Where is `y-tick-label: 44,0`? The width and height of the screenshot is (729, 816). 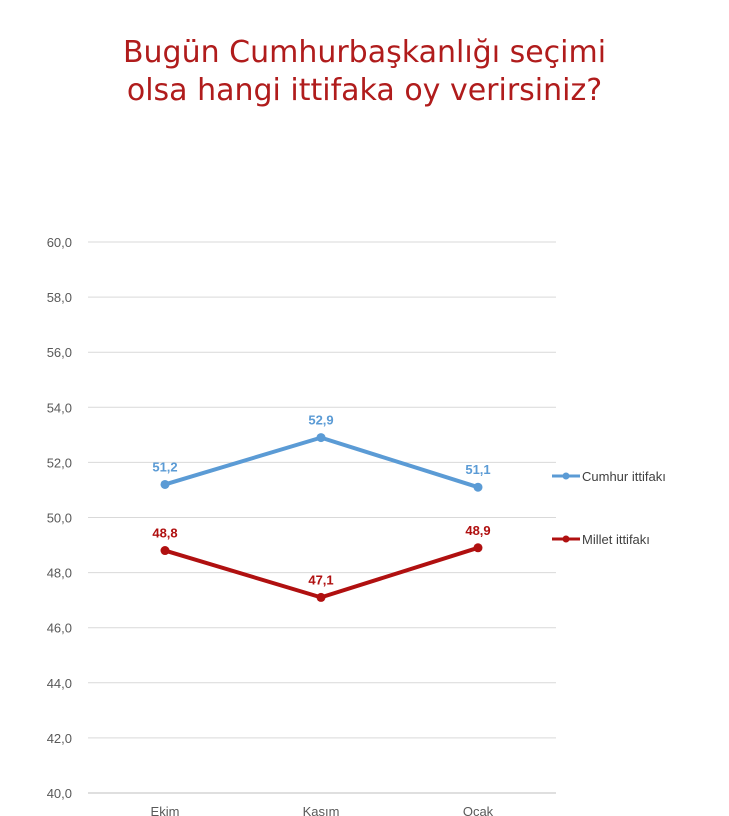 y-tick-label: 44,0 is located at coordinates (59, 683).